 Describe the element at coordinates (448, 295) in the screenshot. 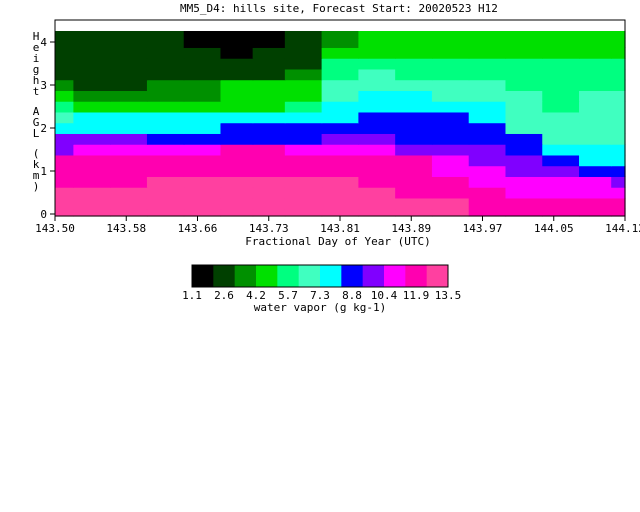

I see `colorbar-tick-label: 13.5` at that location.